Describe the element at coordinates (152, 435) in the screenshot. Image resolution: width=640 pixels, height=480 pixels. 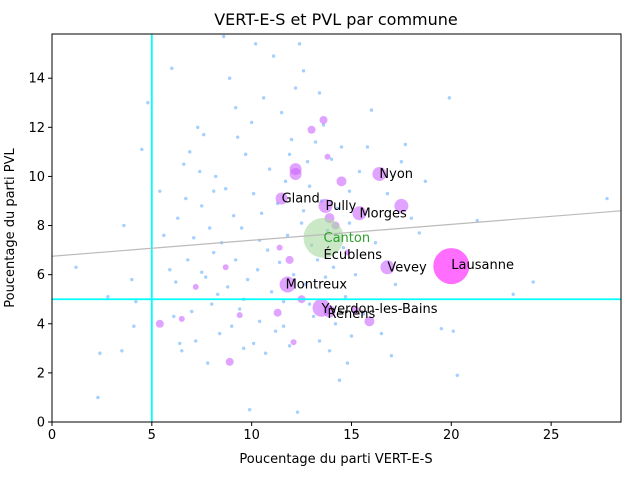
I see `x-tick-label: 5` at that location.